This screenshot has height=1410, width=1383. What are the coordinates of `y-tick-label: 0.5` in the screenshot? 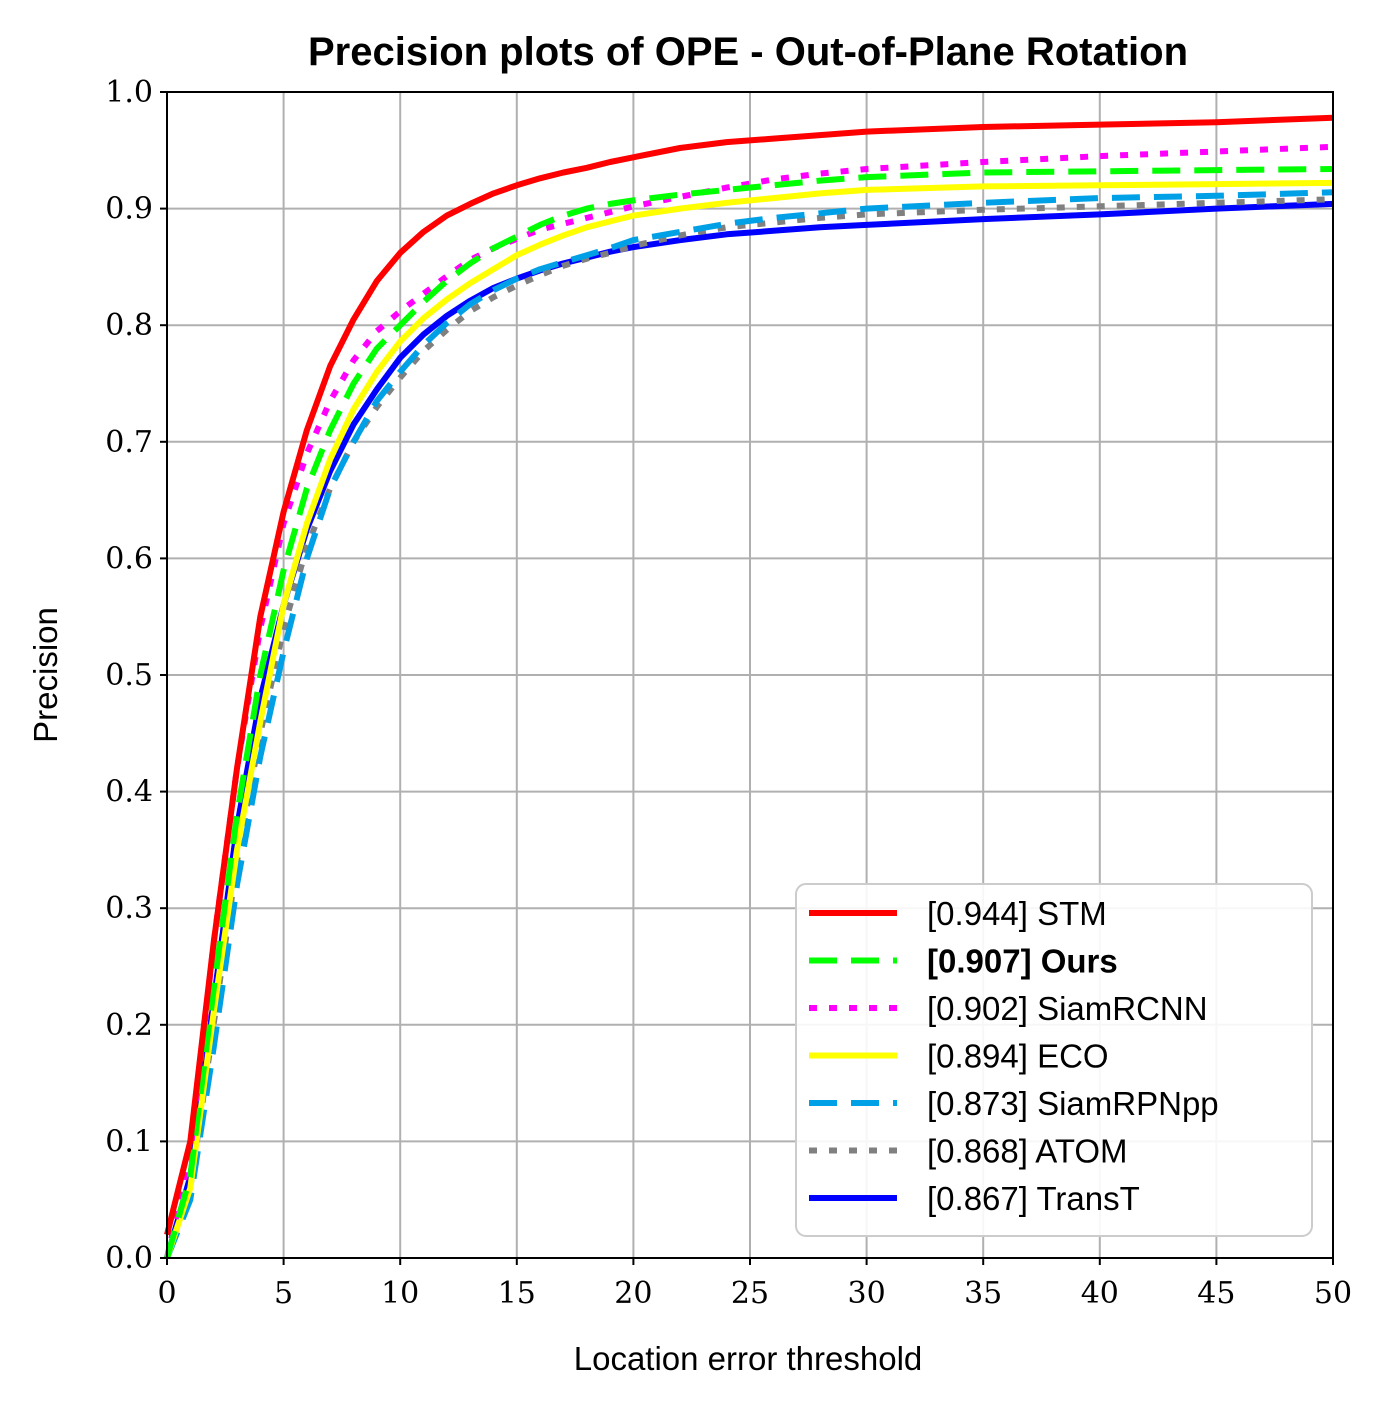 It's located at (129, 675).